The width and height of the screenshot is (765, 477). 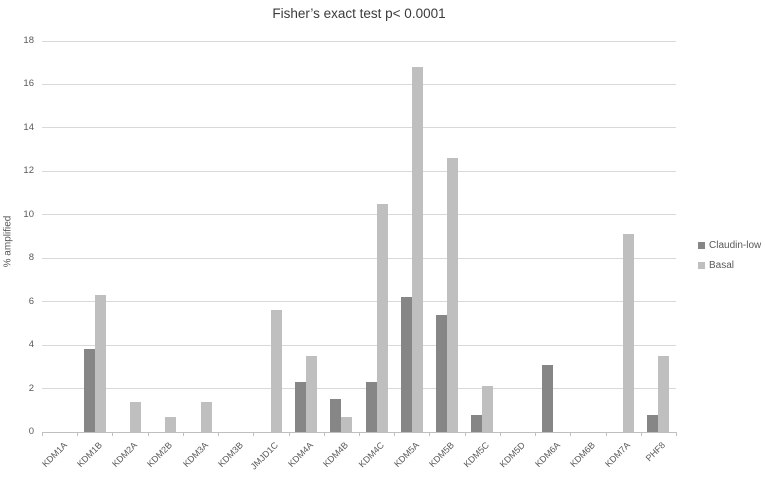 What do you see at coordinates (276, 371) in the screenshot?
I see `bar-basal-jmjd1c` at bounding box center [276, 371].